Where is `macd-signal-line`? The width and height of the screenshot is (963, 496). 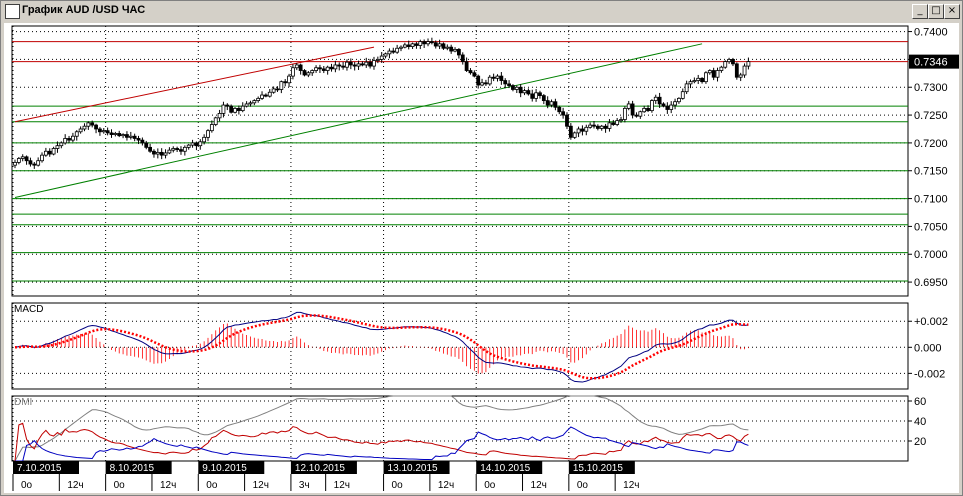
macd-signal-line is located at coordinates (381, 347).